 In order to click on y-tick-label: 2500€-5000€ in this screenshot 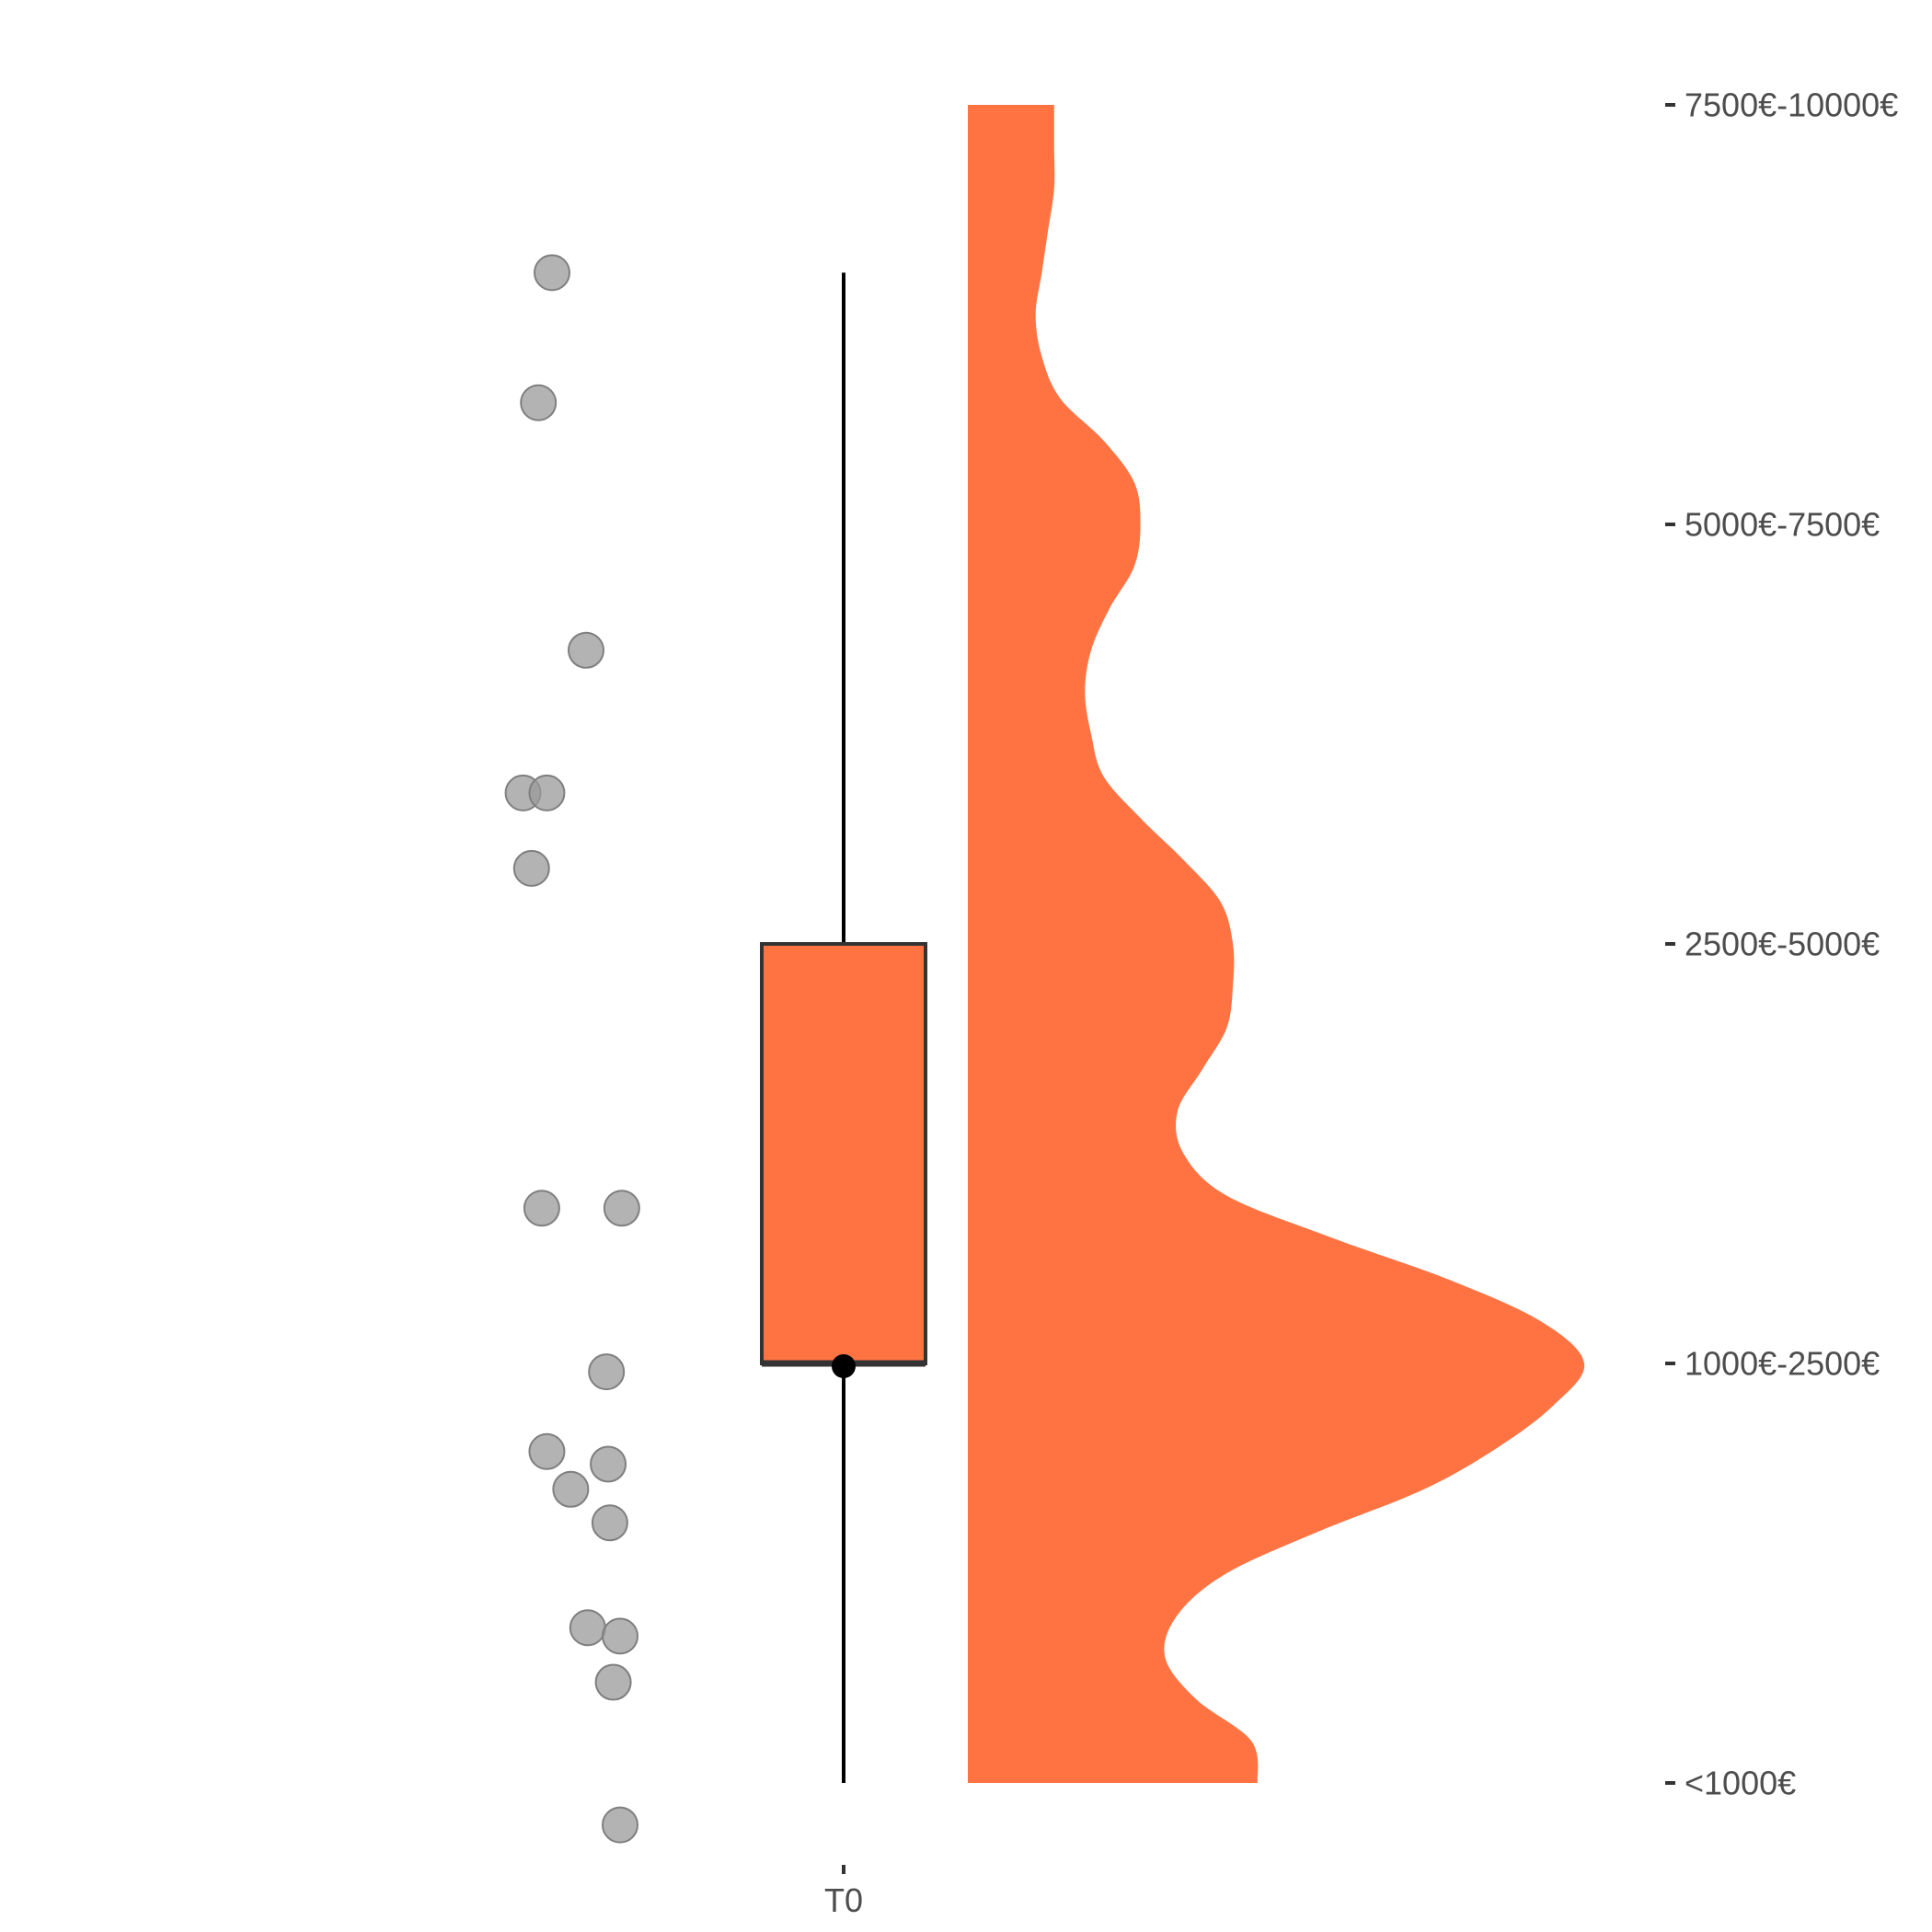, I will do `click(1782, 945)`.